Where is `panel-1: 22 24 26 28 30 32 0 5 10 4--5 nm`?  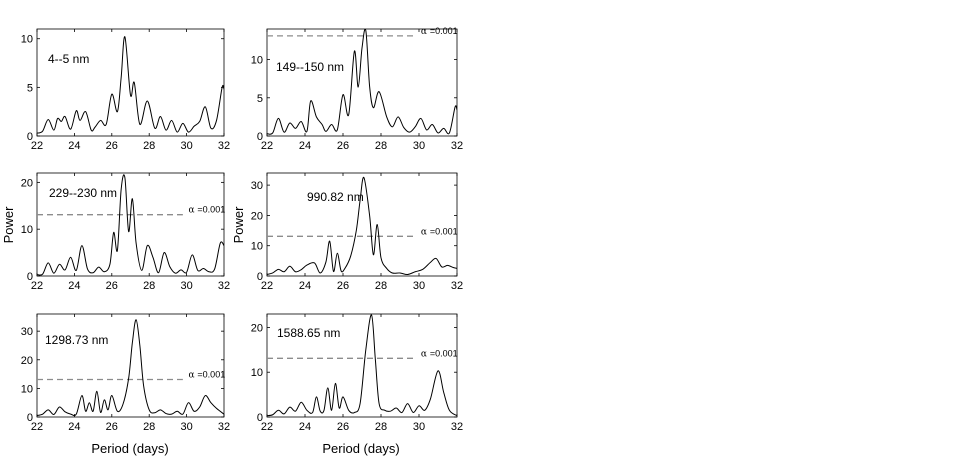 panel-1: 22 24 26 28 30 32 0 5 10 4--5 nm is located at coordinates (125, 90).